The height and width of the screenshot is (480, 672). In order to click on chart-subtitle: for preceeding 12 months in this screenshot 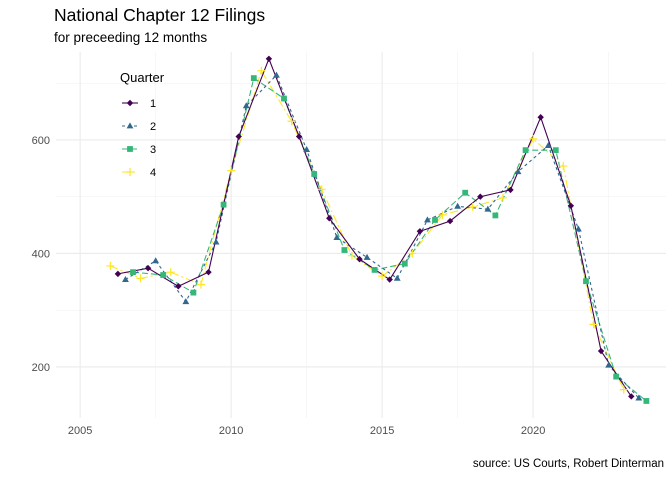, I will do `click(131, 37)`.